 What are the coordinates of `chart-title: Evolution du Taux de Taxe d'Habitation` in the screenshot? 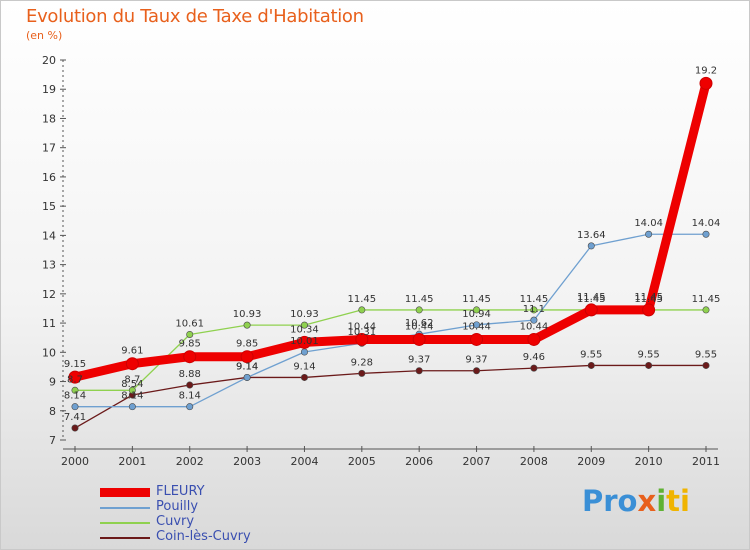 It's located at (195, 16).